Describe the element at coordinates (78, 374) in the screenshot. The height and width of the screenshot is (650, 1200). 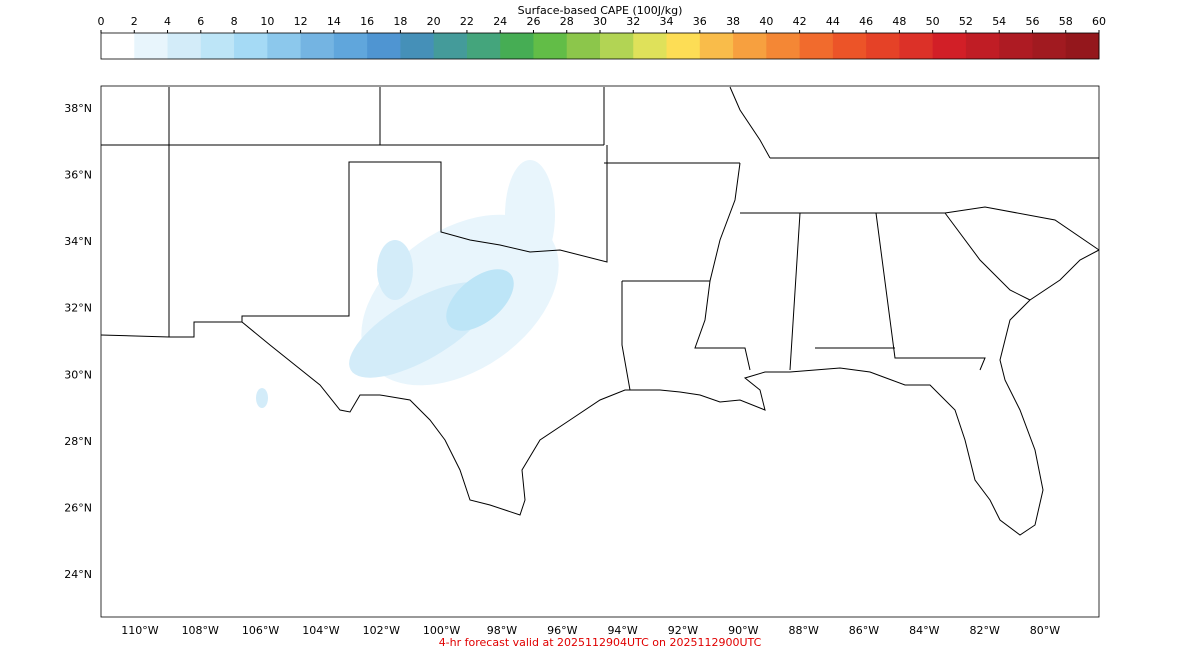
I see `lat-tick-label: 30°N` at that location.